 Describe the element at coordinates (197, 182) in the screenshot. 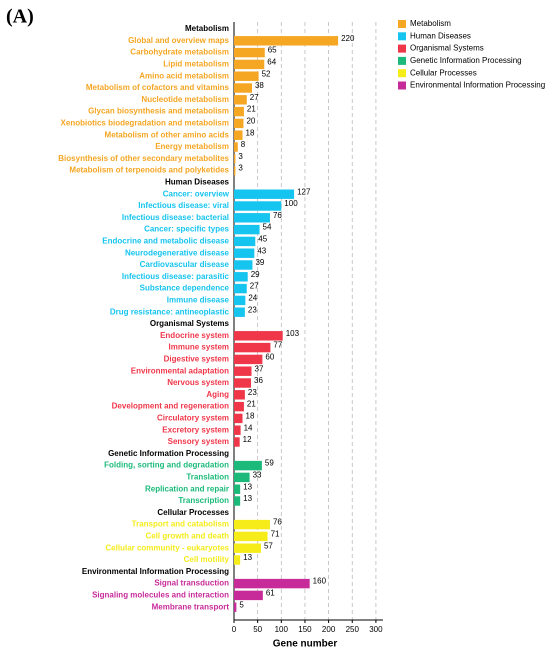

I see `group-header: Human Diseases` at that location.